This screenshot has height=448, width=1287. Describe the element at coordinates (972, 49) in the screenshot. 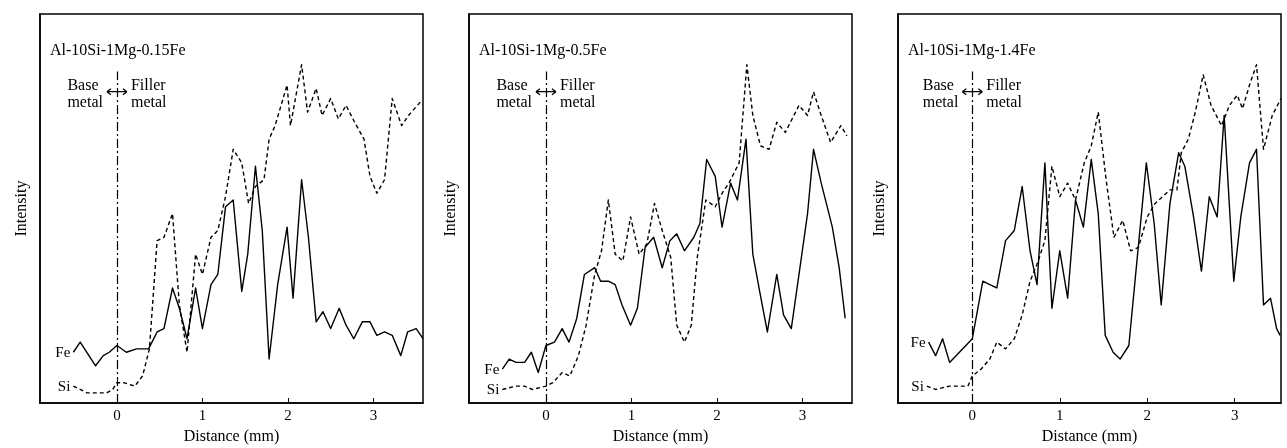

I see `chart-title: Al-10Si-1Mg-1.4Fe` at that location.